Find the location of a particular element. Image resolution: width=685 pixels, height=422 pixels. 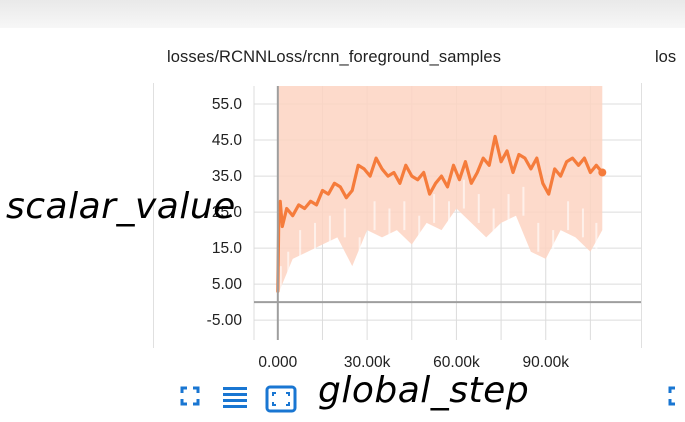

x-tick-label: 60.00k is located at coordinates (456, 362).